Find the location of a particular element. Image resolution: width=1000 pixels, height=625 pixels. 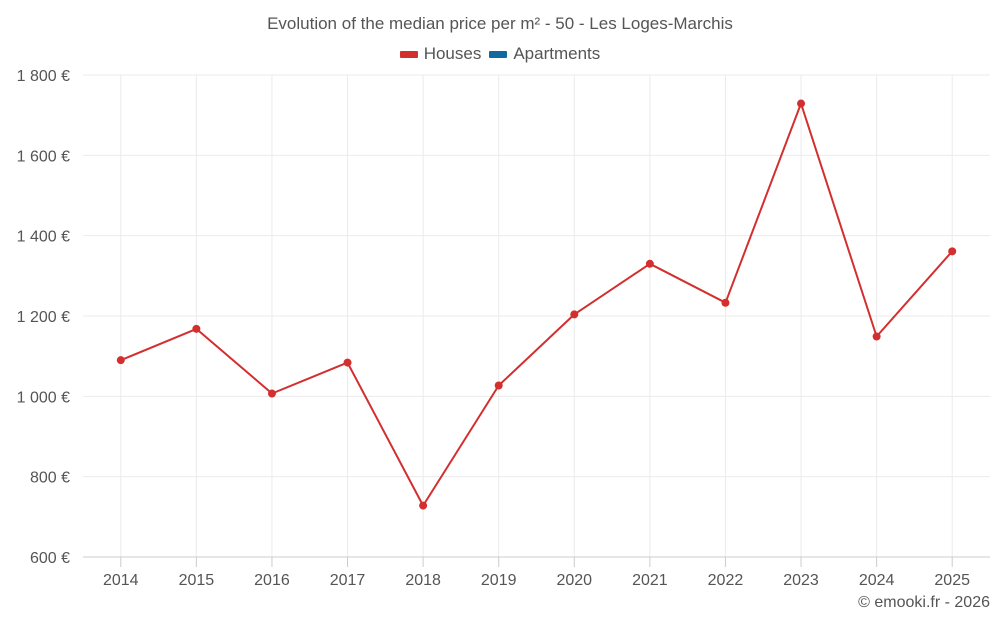

x-tick-label: 2017 is located at coordinates (348, 580).